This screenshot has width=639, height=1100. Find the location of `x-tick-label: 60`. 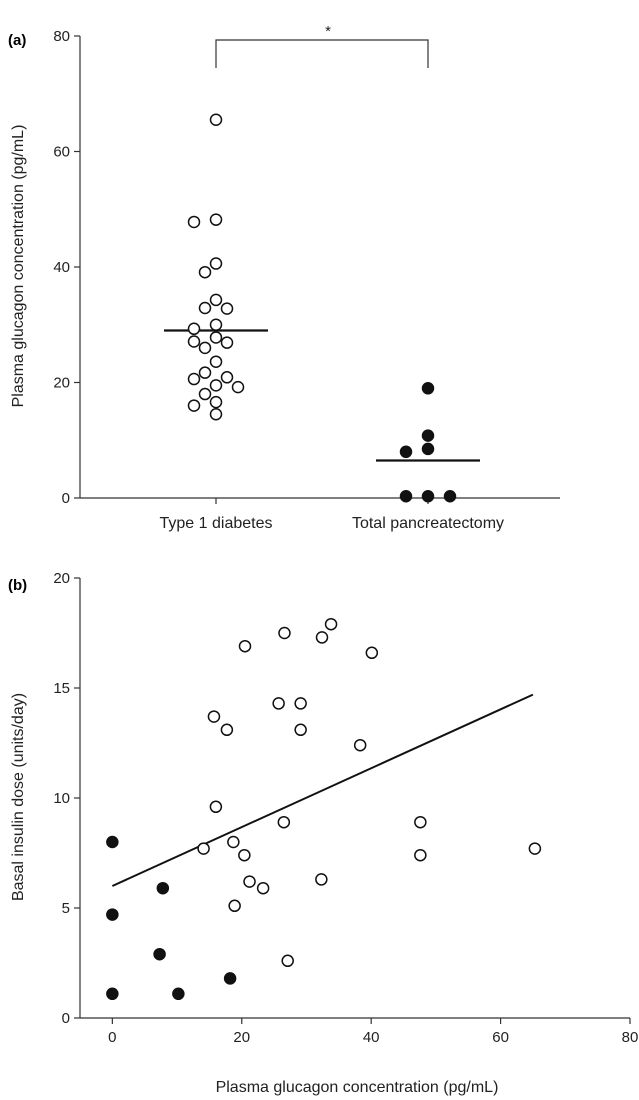

x-tick-label: 60 is located at coordinates (500, 1037).